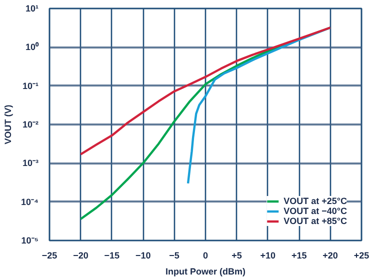 The image size is (375, 279). What do you see at coordinates (315, 221) in the screenshot?
I see `legend-label: VOUT at +85°C` at bounding box center [315, 221].